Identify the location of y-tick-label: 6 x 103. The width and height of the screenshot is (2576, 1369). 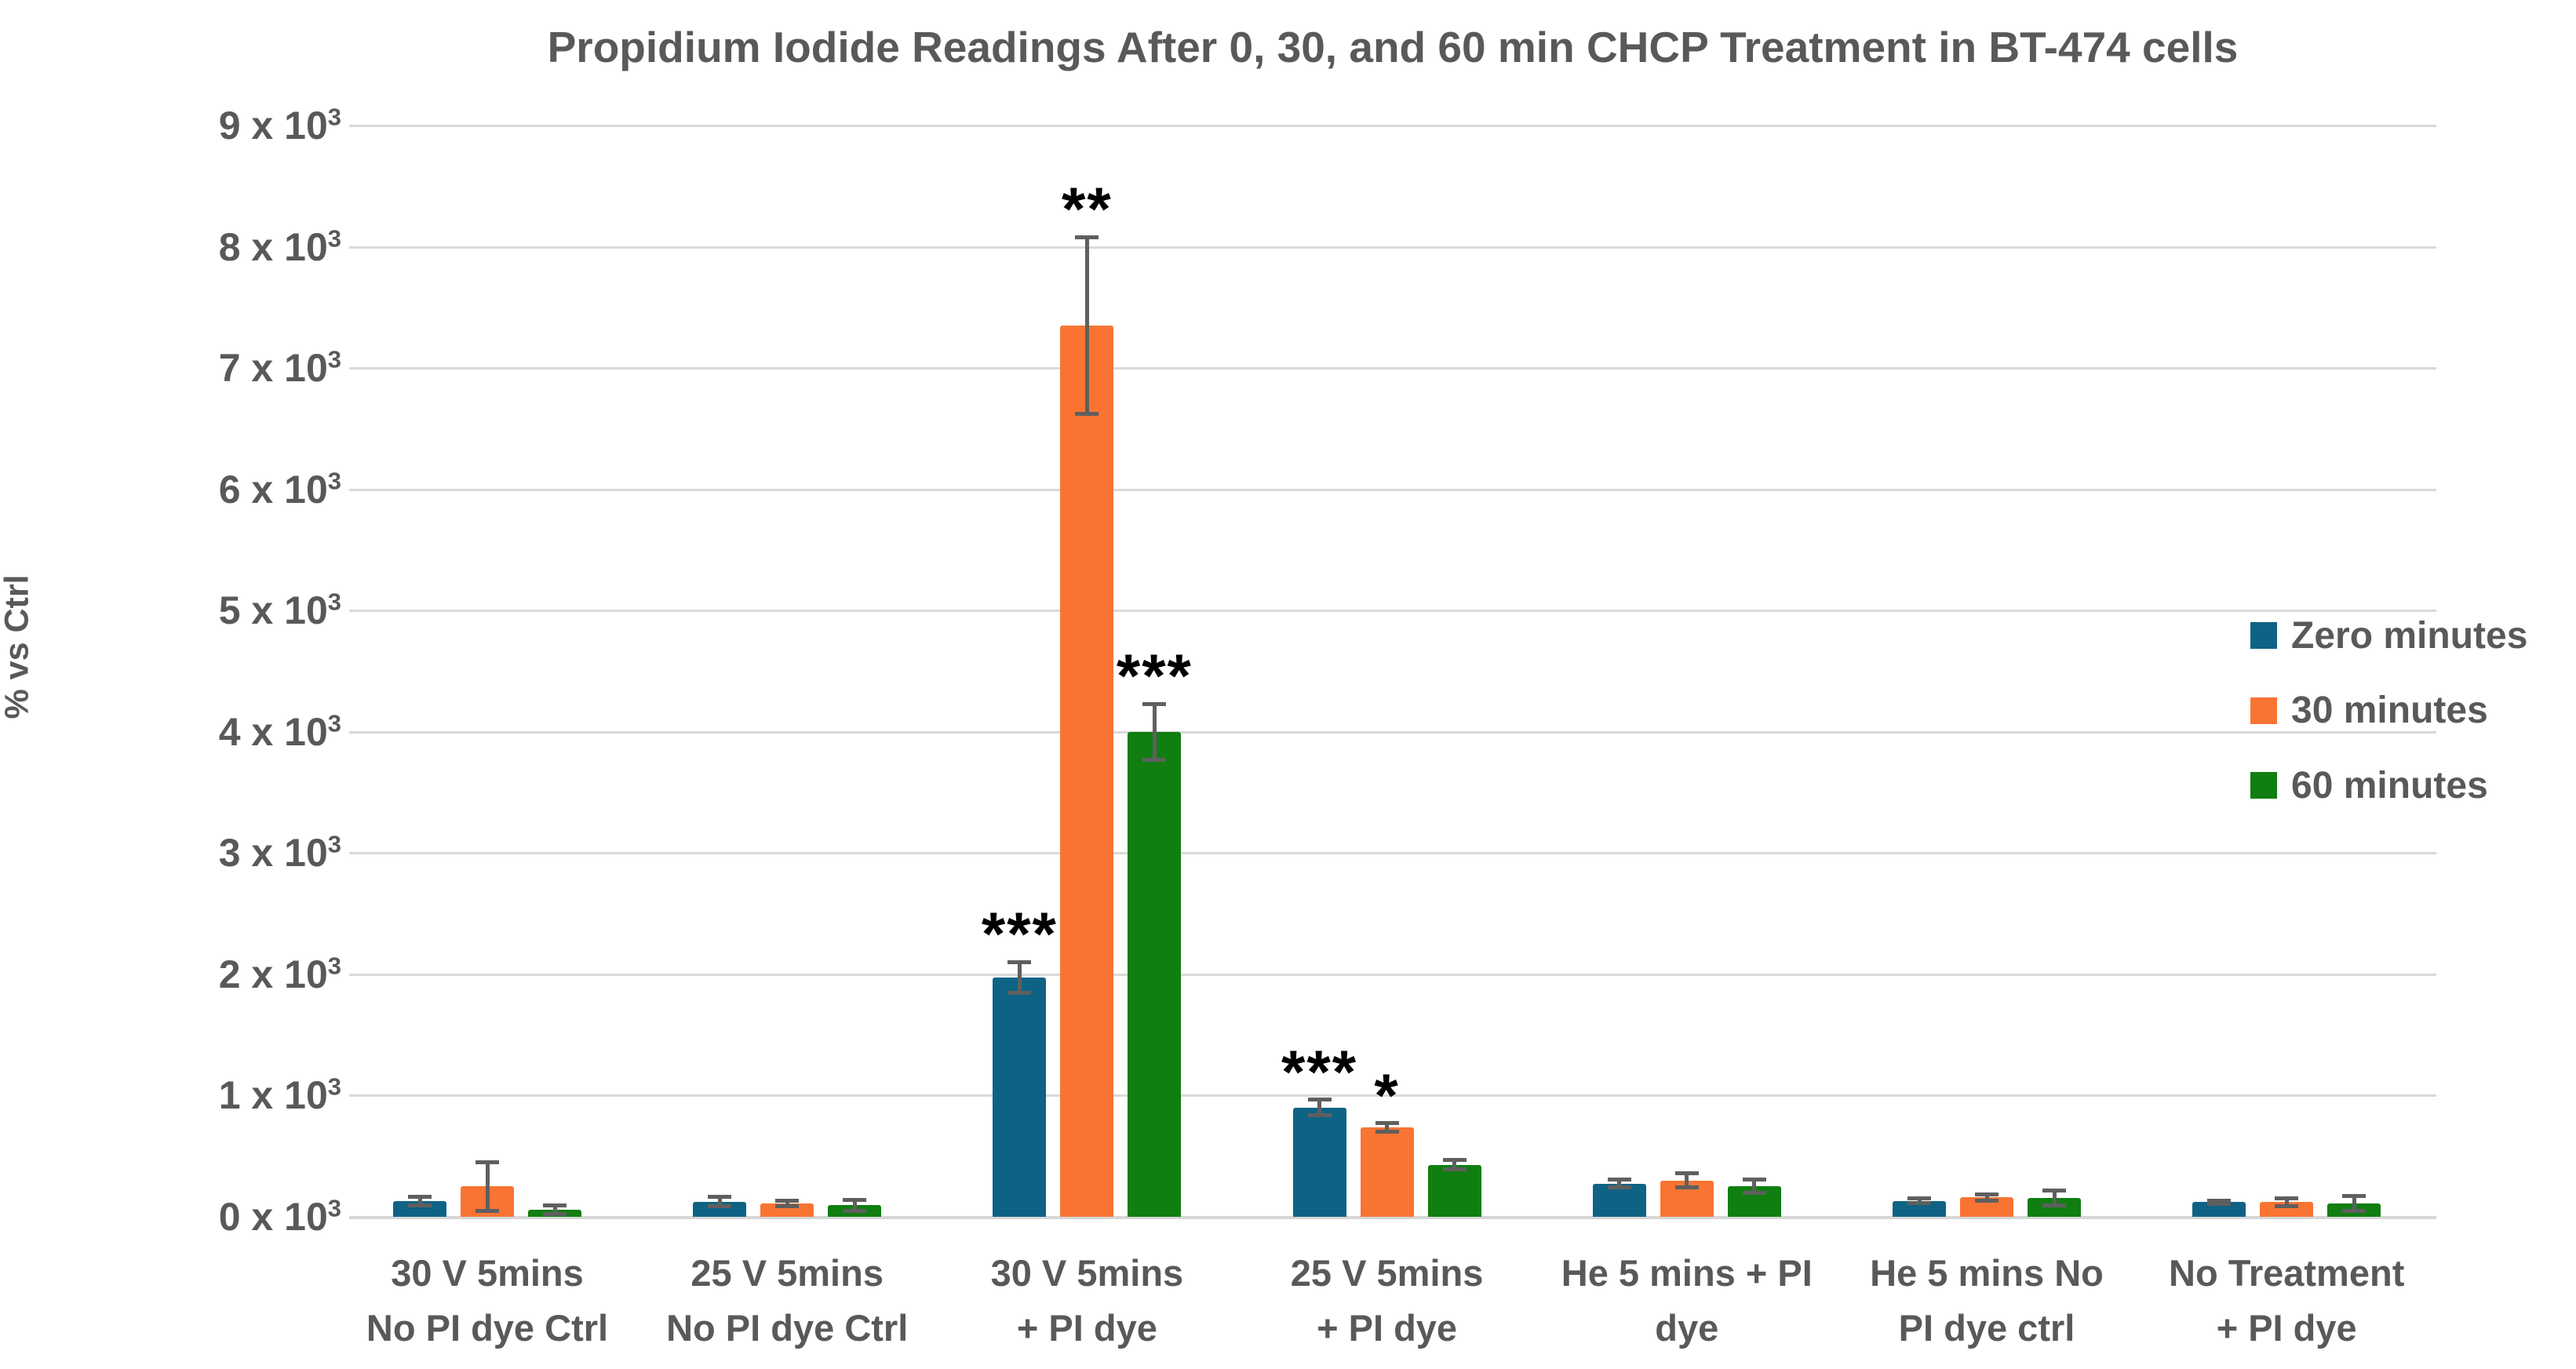
(279, 489).